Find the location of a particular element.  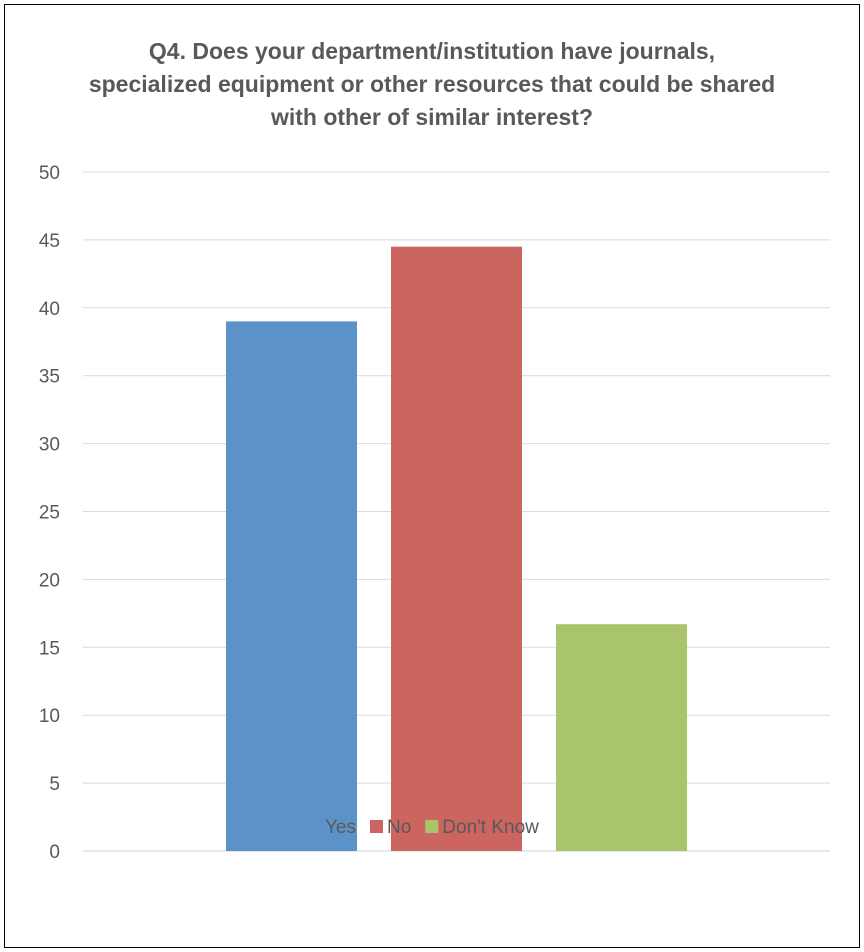

bar-yes is located at coordinates (291, 586).